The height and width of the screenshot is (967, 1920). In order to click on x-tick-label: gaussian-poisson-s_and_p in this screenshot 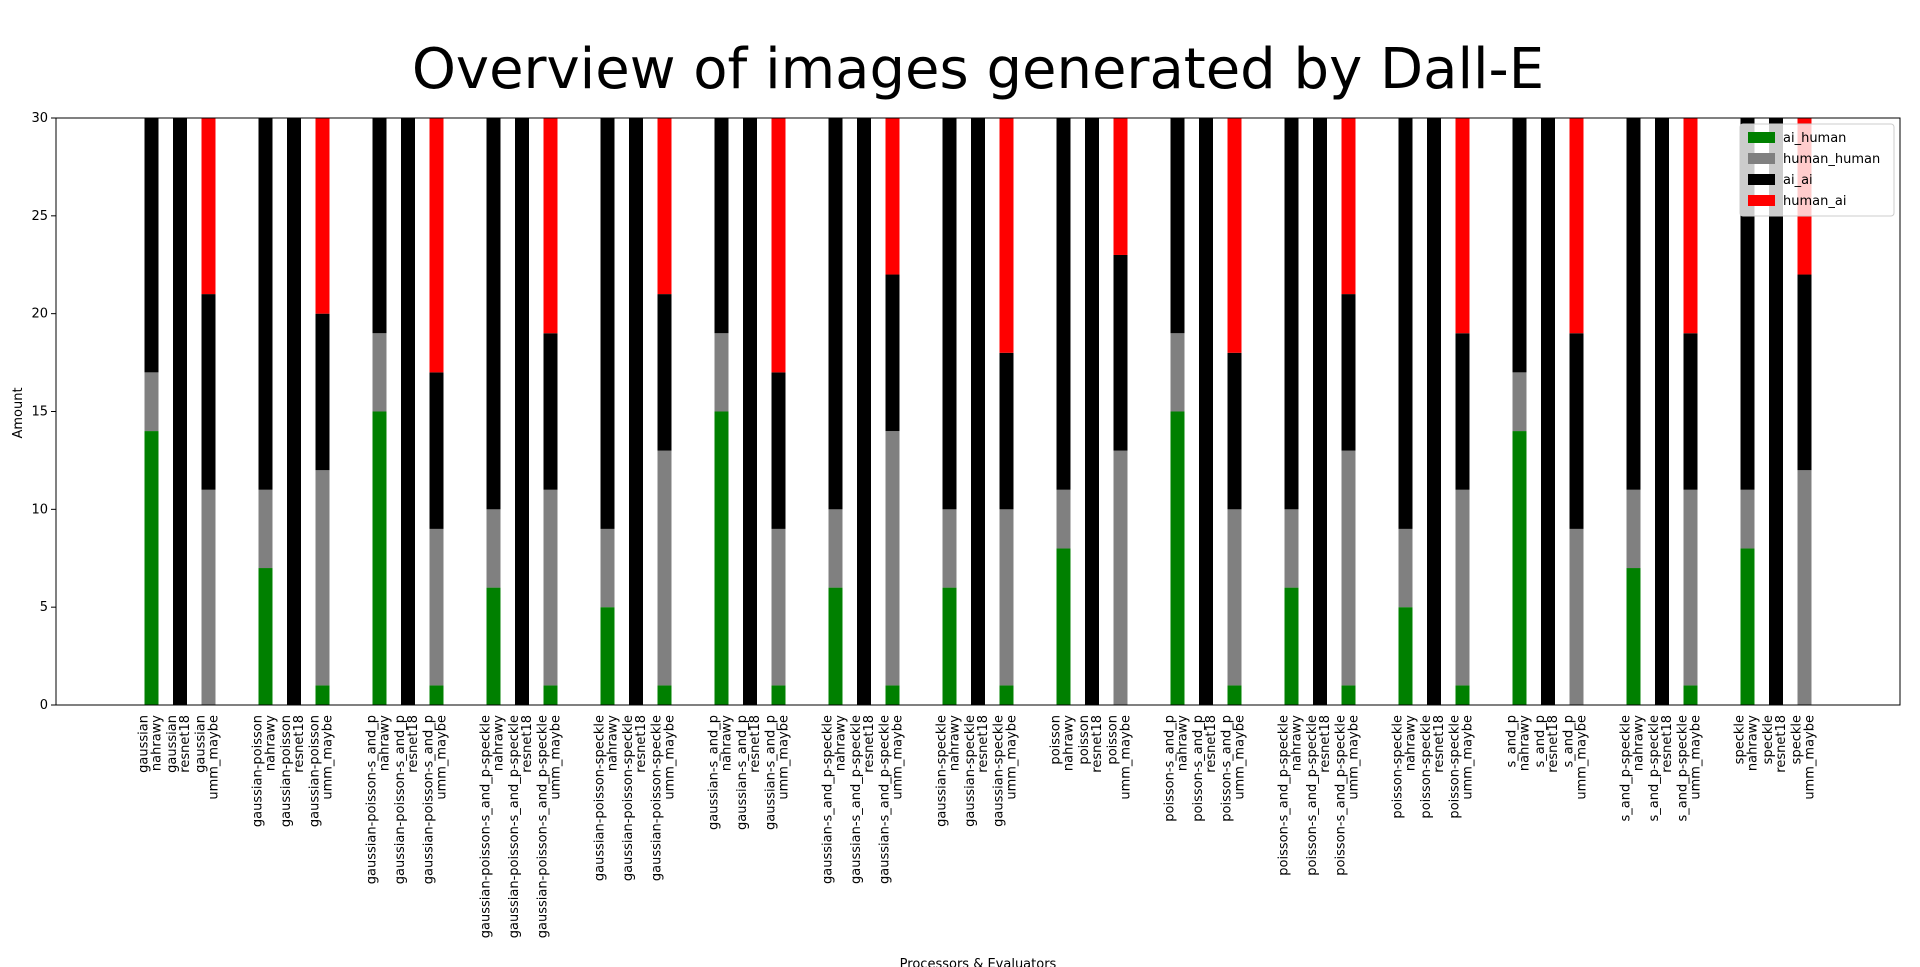, I will do `click(400, 799)`.